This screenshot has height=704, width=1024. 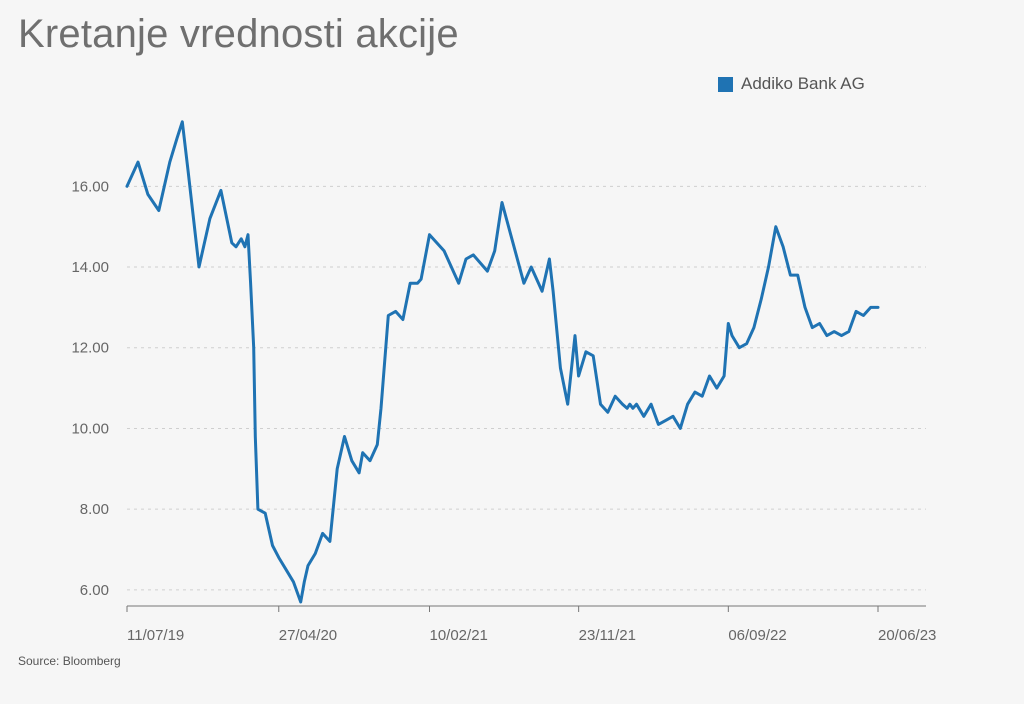 I want to click on legend-swatch, so click(x=725, y=84).